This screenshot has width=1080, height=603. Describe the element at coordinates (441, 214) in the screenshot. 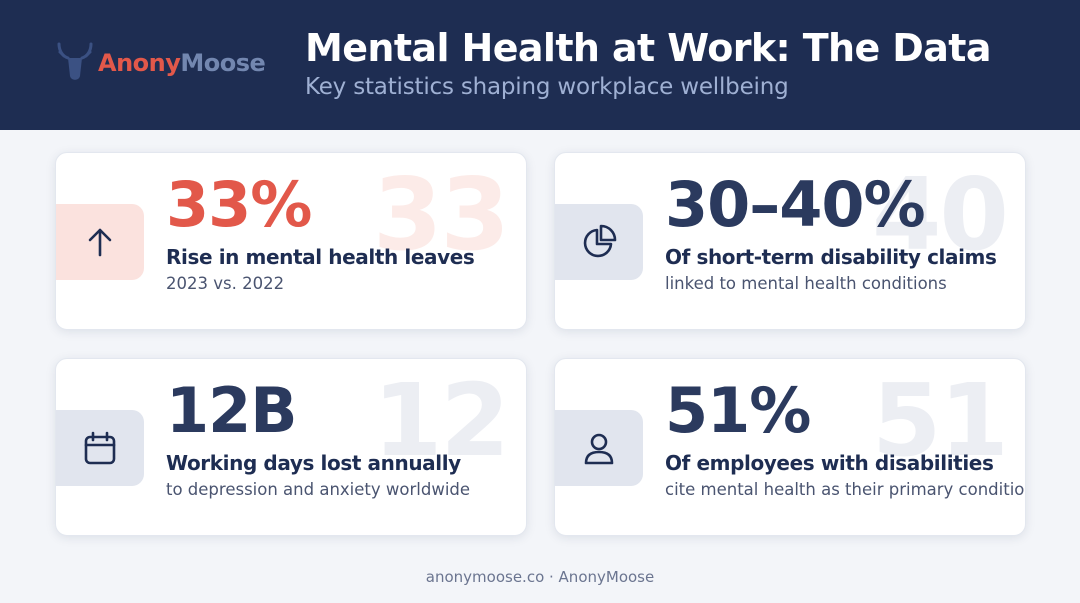

I see `stat-watermark: 33` at that location.